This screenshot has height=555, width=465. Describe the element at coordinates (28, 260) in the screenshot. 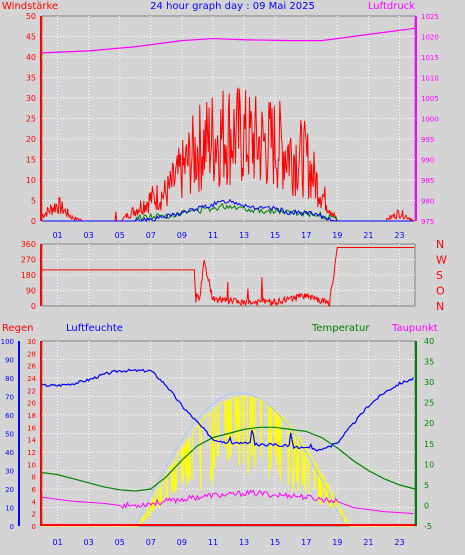

I see `direction-tick-label: 270` at that location.